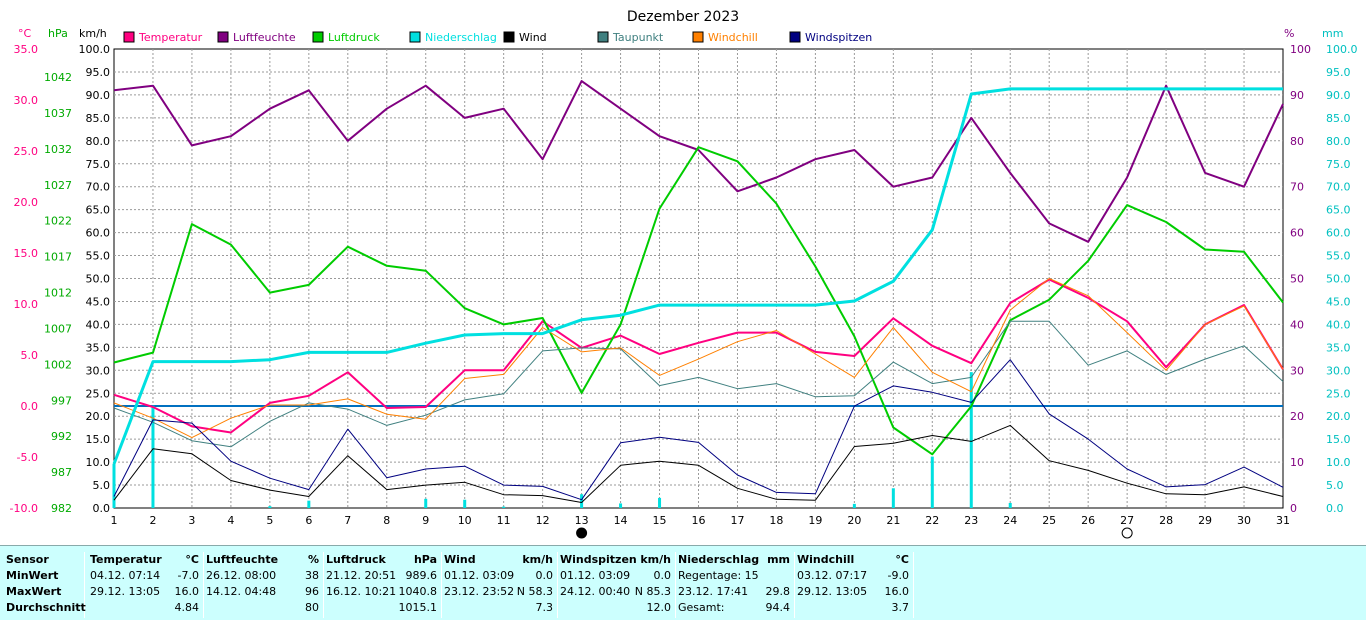 This screenshot has height=620, width=1366. I want to click on tick-press: 997, so click(61, 400).